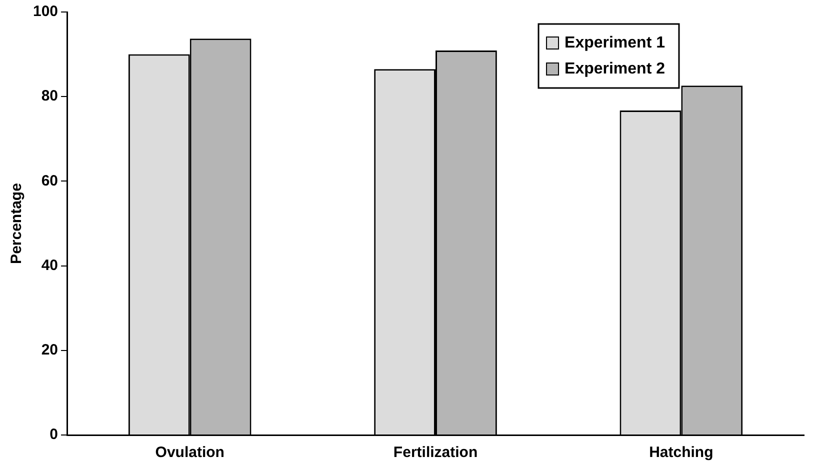  I want to click on y-tick-label: 0, so click(54, 435).